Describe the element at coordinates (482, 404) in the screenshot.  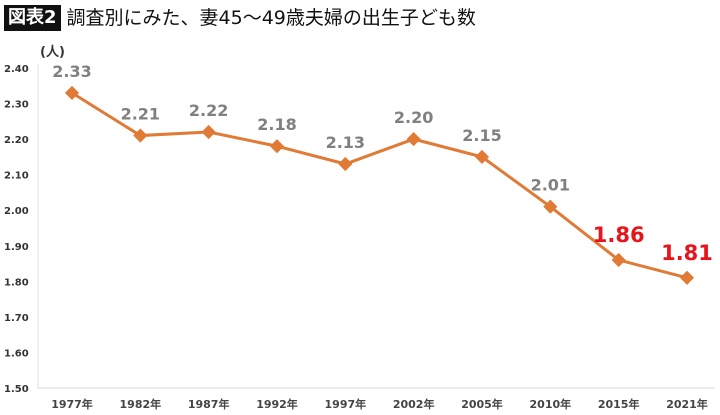
I see `x-tick-label: 2005年` at that location.